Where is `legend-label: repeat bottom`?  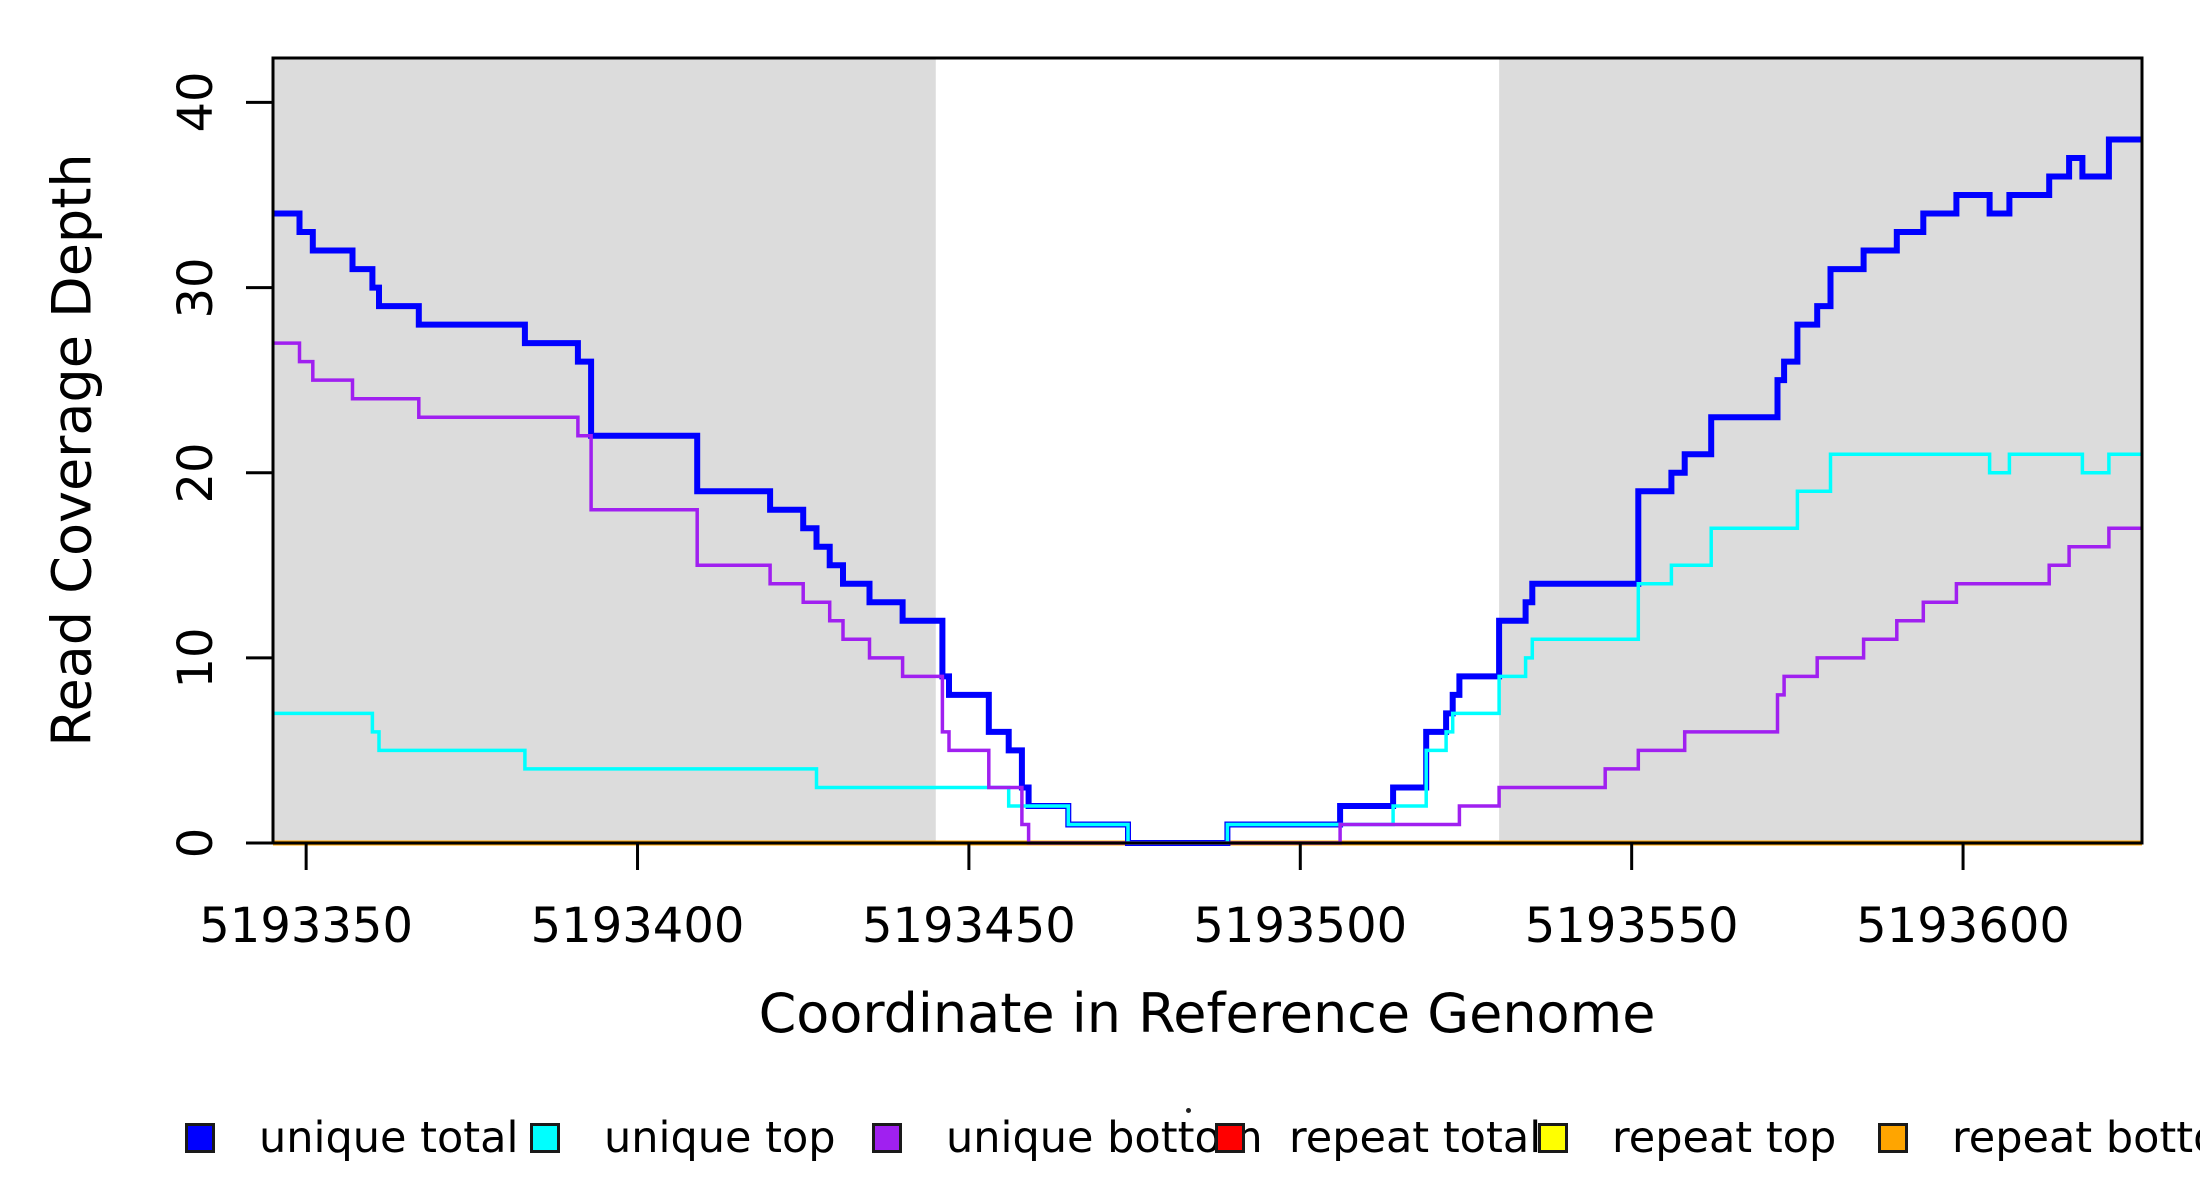 legend-label: repeat bottom is located at coordinates (2076, 1138).